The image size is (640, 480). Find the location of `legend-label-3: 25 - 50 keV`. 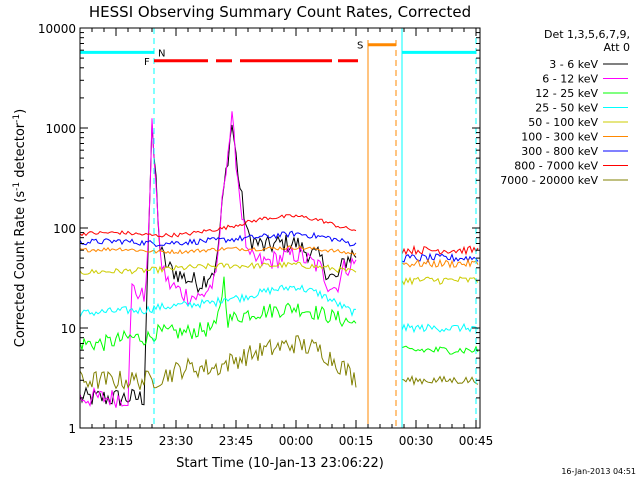

legend-label-3: 25 - 50 keV is located at coordinates (566, 108).